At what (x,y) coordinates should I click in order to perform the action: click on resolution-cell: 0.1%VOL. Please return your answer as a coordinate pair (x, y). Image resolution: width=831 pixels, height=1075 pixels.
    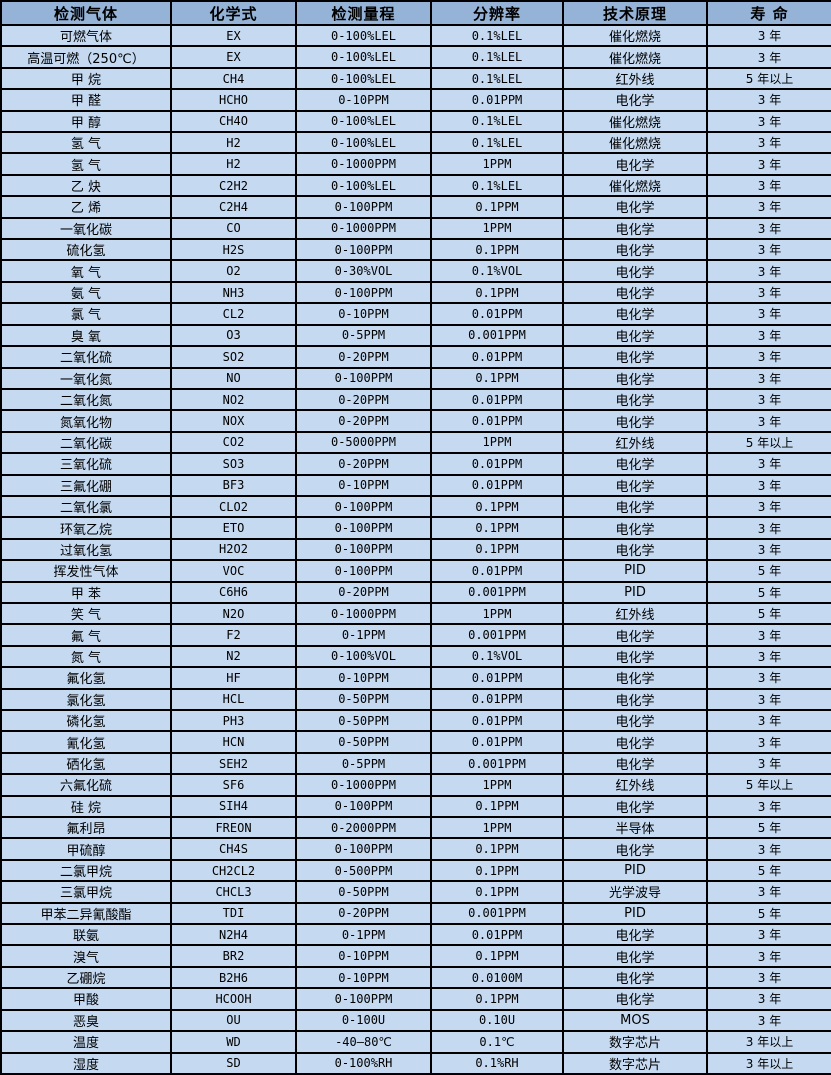
    Looking at the image, I should click on (497, 271).